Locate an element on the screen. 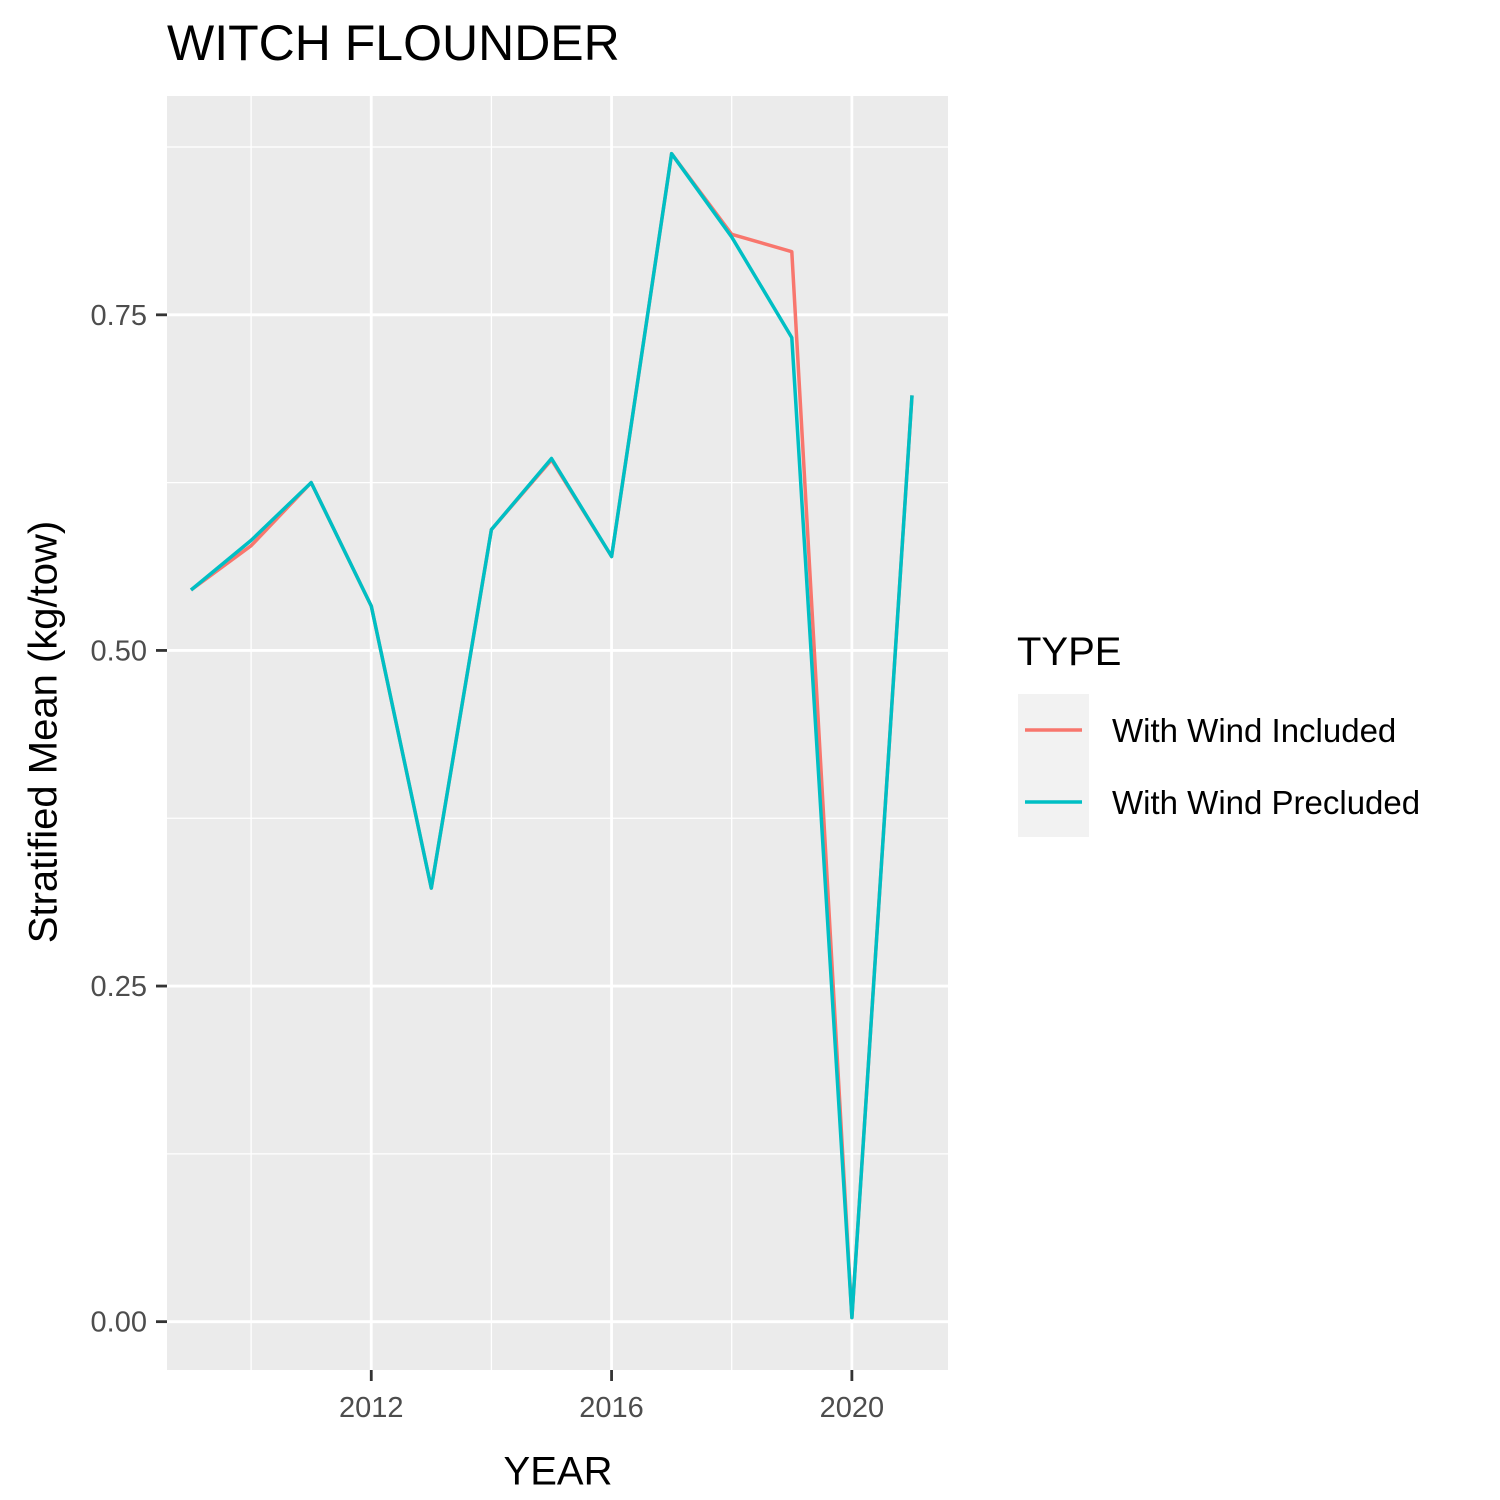 The width and height of the screenshot is (1500, 1500). y-tick-label: 0.25 is located at coordinates (119, 987).